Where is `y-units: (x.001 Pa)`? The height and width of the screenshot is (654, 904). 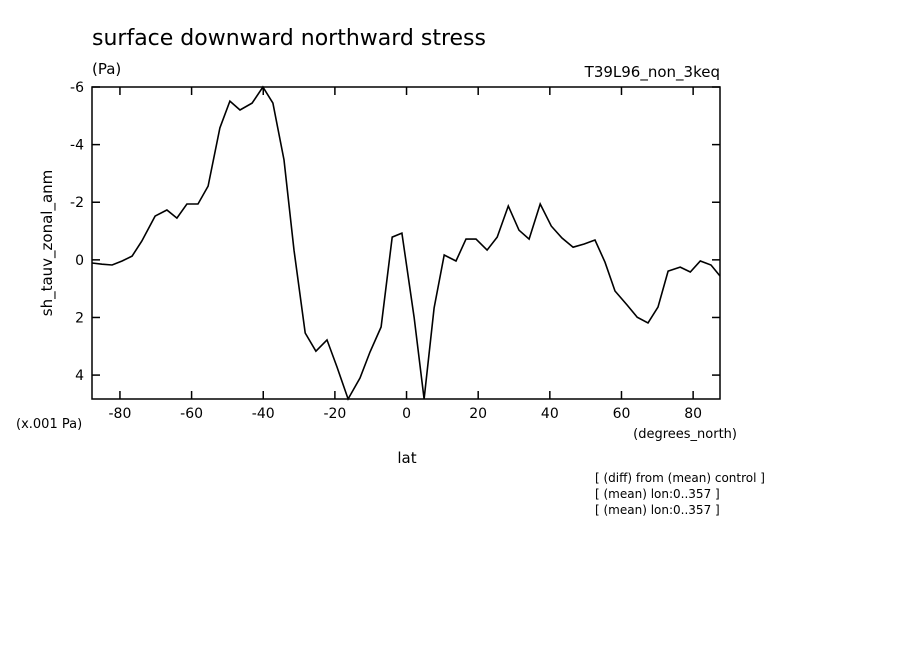 y-units: (x.001 Pa) is located at coordinates (49, 424).